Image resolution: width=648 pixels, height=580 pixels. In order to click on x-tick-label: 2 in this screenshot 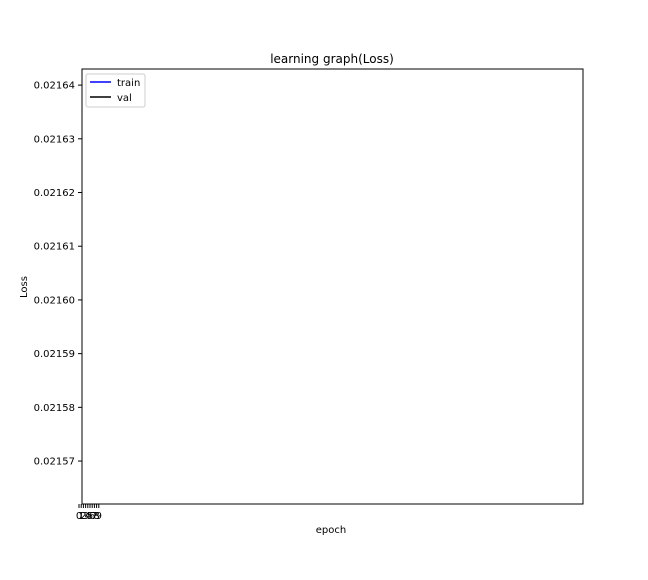, I will do `click(83, 516)`.